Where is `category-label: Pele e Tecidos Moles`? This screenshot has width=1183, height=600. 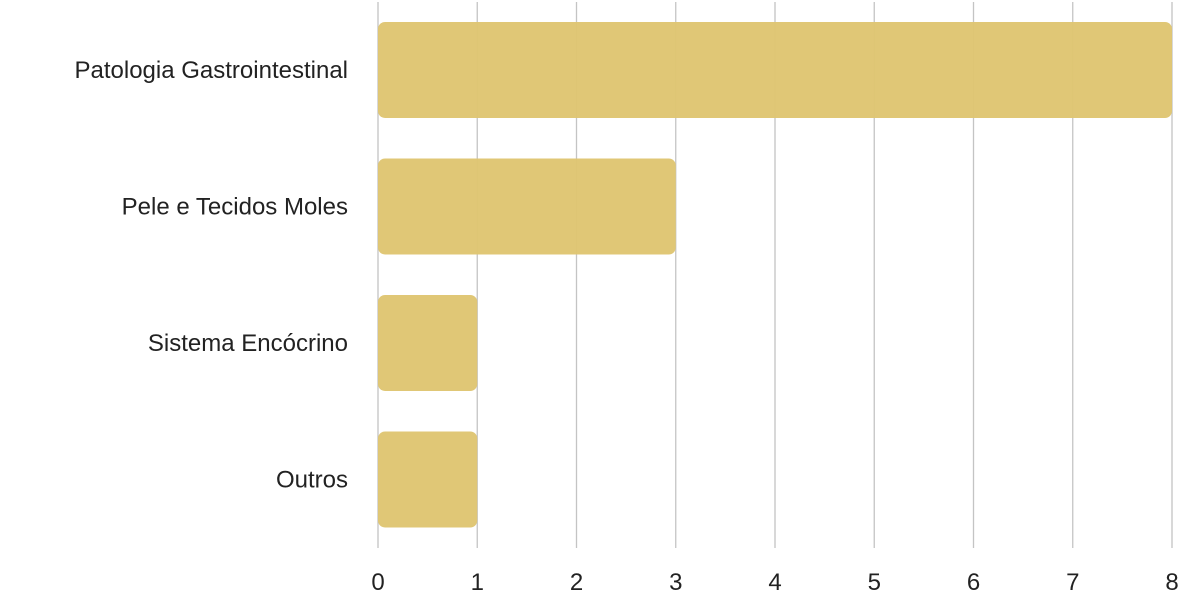
category-label: Pele e Tecidos Moles is located at coordinates (235, 207).